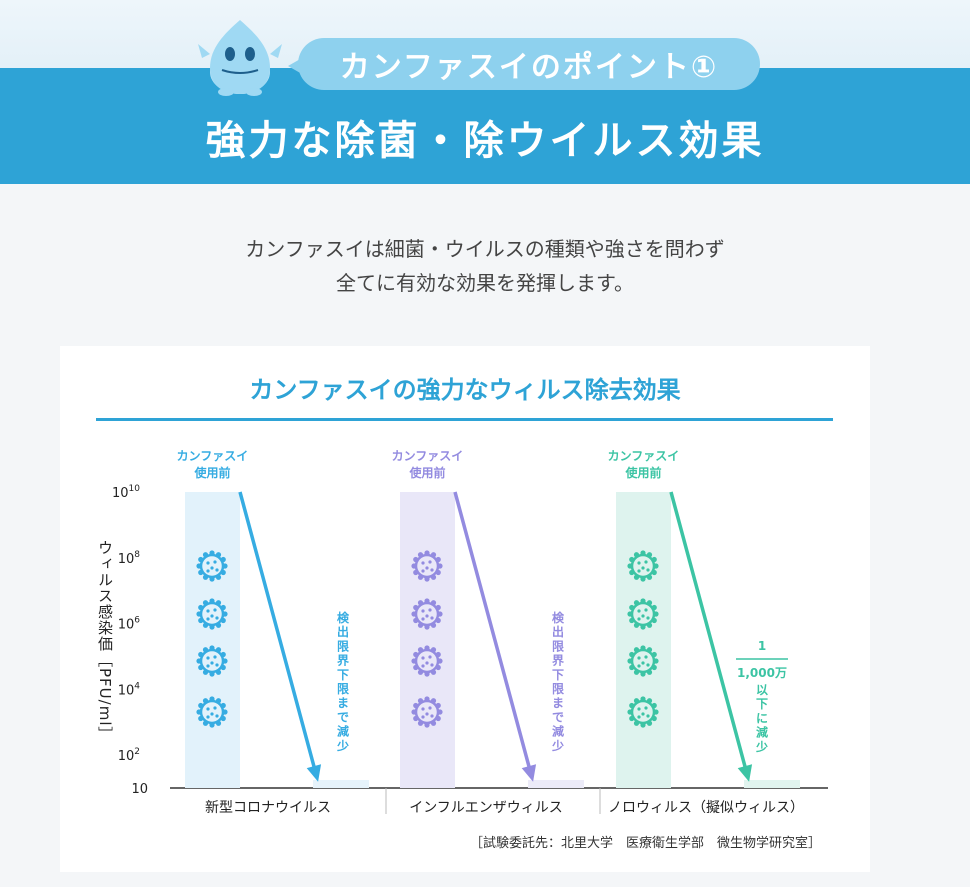 This screenshot has width=970, height=887. Describe the element at coordinates (762, 673) in the screenshot. I see `fraction-denominator: 1,000万` at that location.